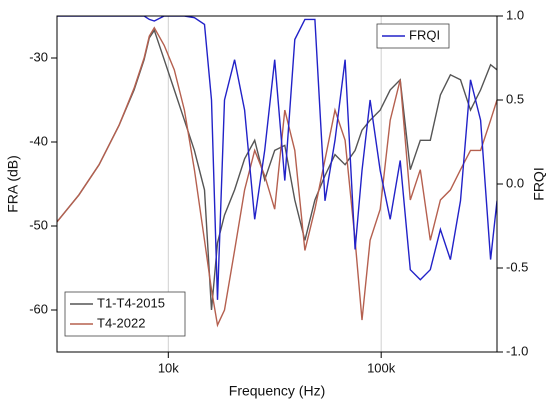  Describe the element at coordinates (38, 224) in the screenshot. I see `y-tick-label: -50` at that location.